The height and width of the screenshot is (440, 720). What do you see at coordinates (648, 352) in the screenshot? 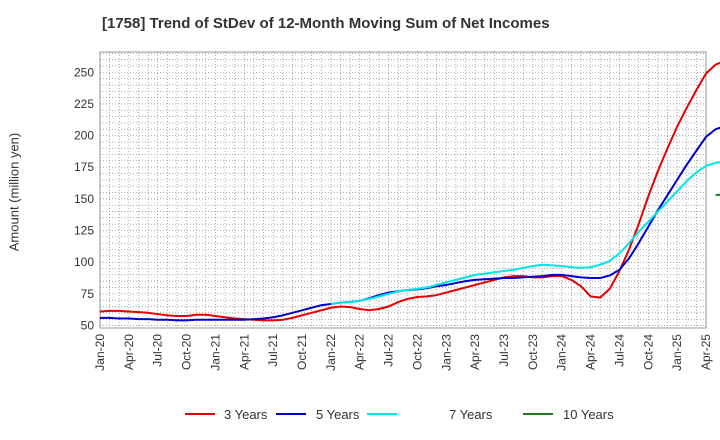
I see `x-tick-label: Oct-24` at bounding box center [648, 352].